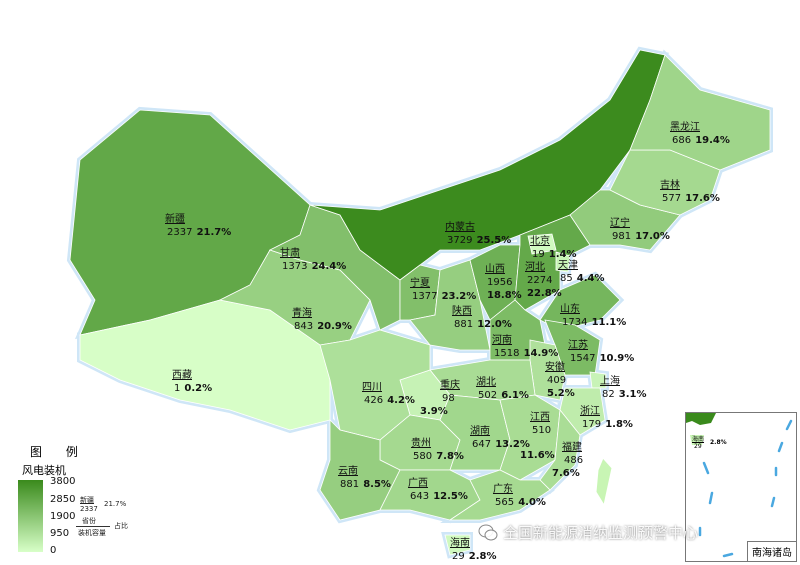 The height and width of the screenshot is (565, 800). What do you see at coordinates (450, 496) in the screenshot?
I see `province-share: 12.5%` at bounding box center [450, 496].